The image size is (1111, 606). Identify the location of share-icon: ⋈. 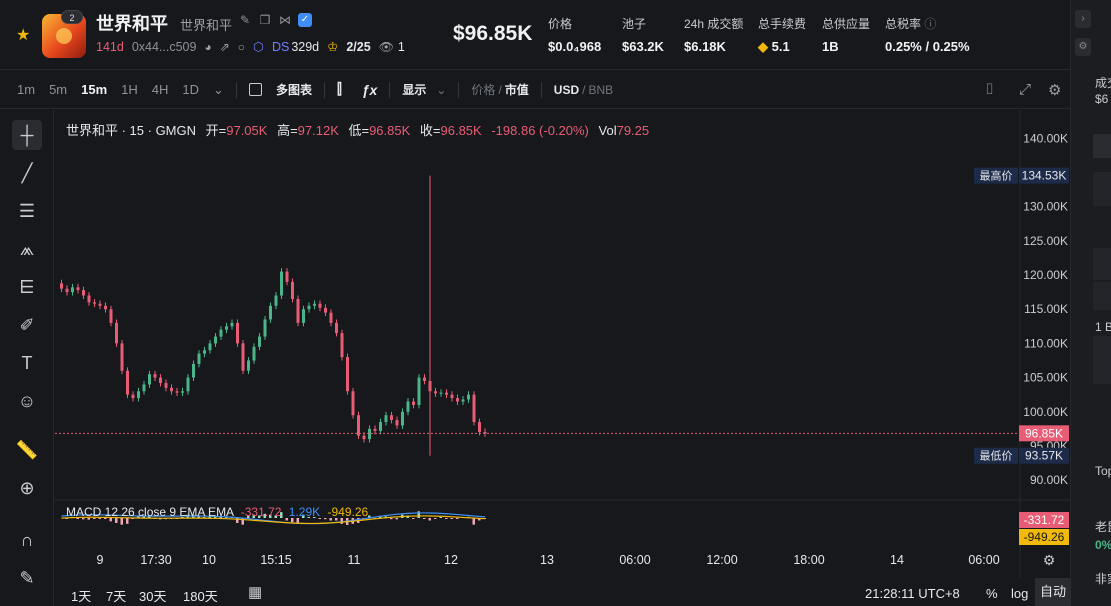
(285, 20).